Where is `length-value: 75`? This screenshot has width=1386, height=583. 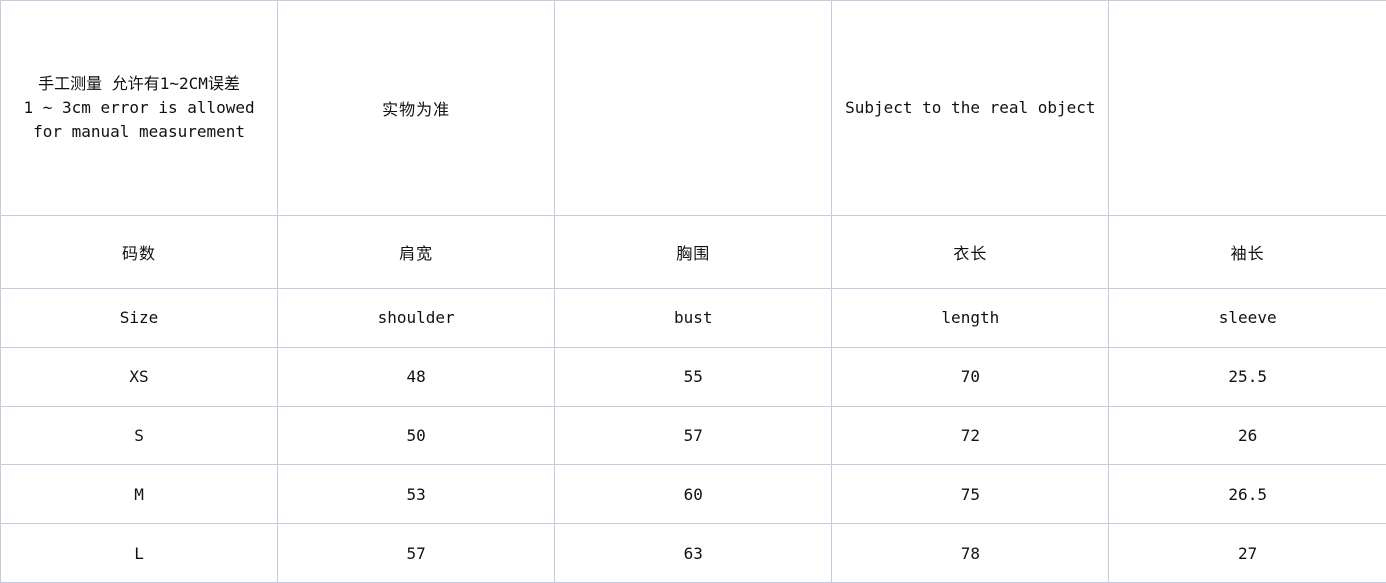 length-value: 75 is located at coordinates (970, 494).